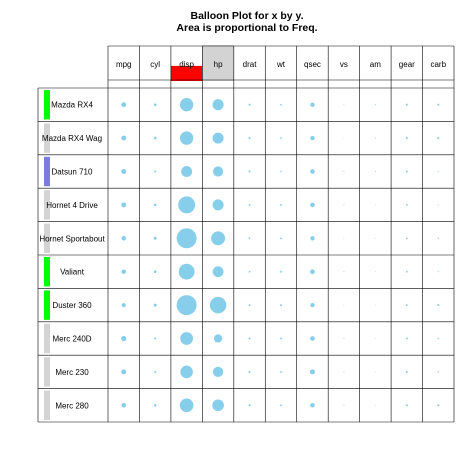  Describe the element at coordinates (312, 305) in the screenshot. I see `balloon-duster-360-qsec` at that location.